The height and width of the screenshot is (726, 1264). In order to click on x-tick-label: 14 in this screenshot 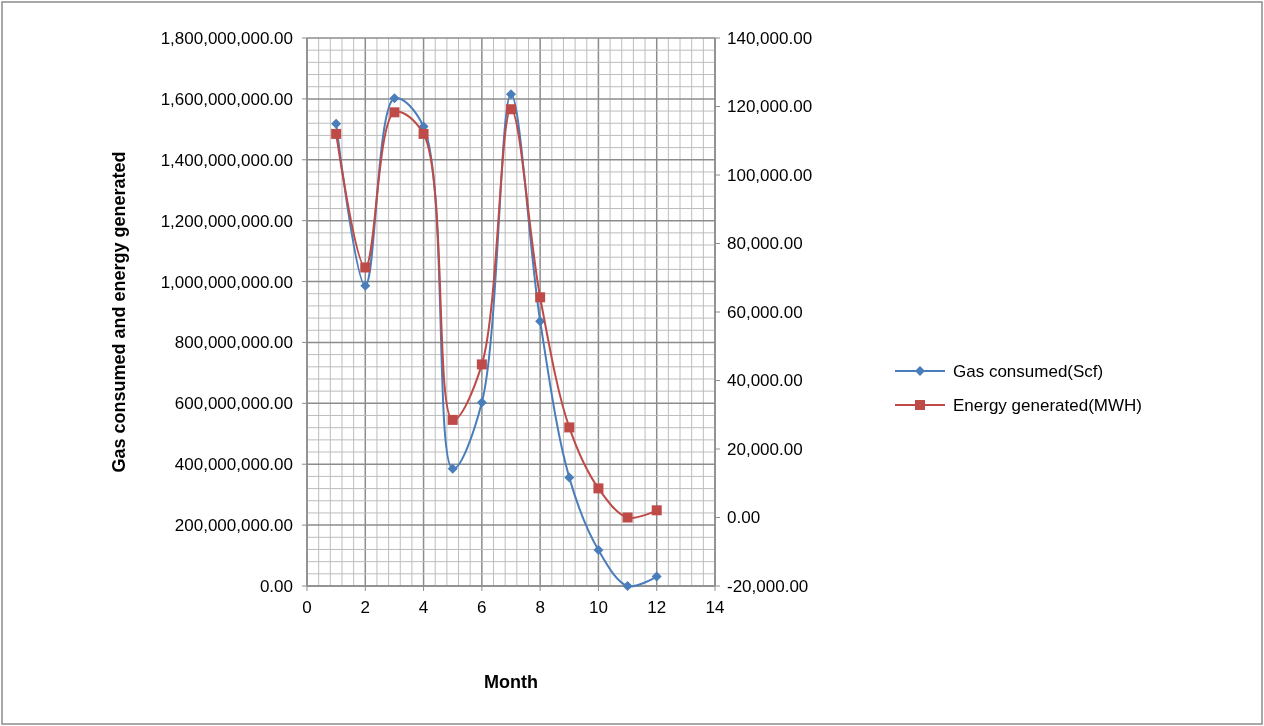, I will do `click(715, 607)`.